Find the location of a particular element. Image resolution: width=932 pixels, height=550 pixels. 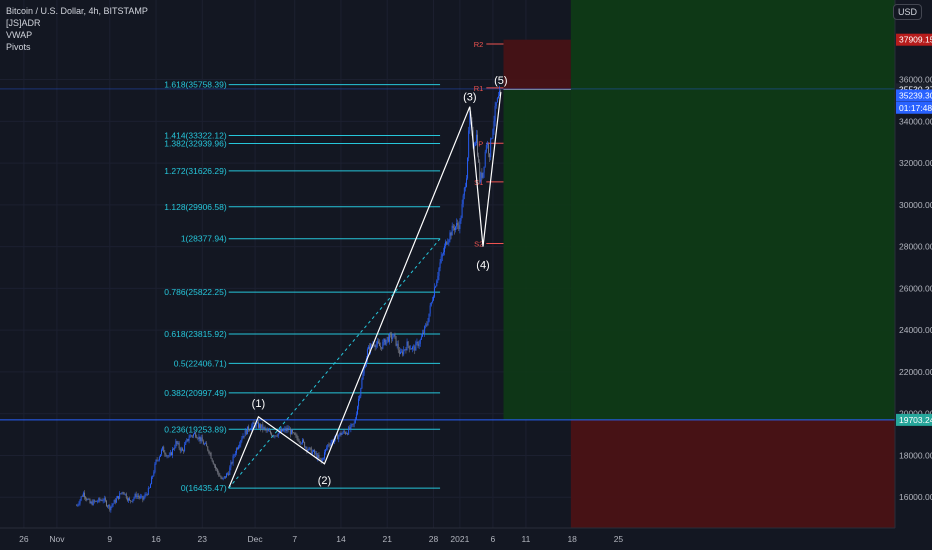

price-tick-label: 26000.00 is located at coordinates (915, 288).